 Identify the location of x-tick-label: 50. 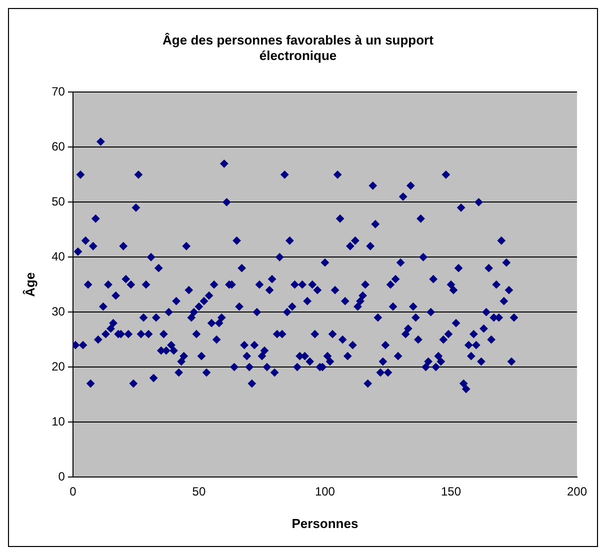
(199, 491).